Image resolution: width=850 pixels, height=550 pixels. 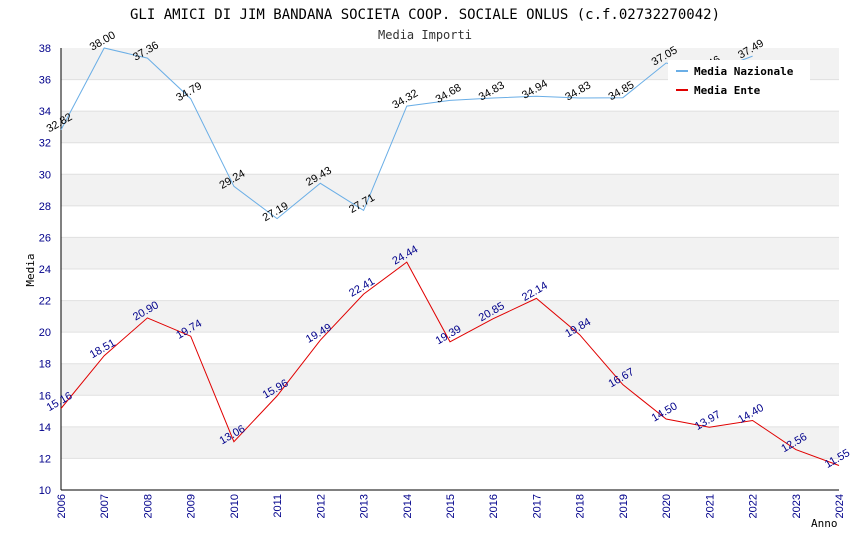 What do you see at coordinates (581, 506) in the screenshot?
I see `x-tick-label: 2018` at bounding box center [581, 506].